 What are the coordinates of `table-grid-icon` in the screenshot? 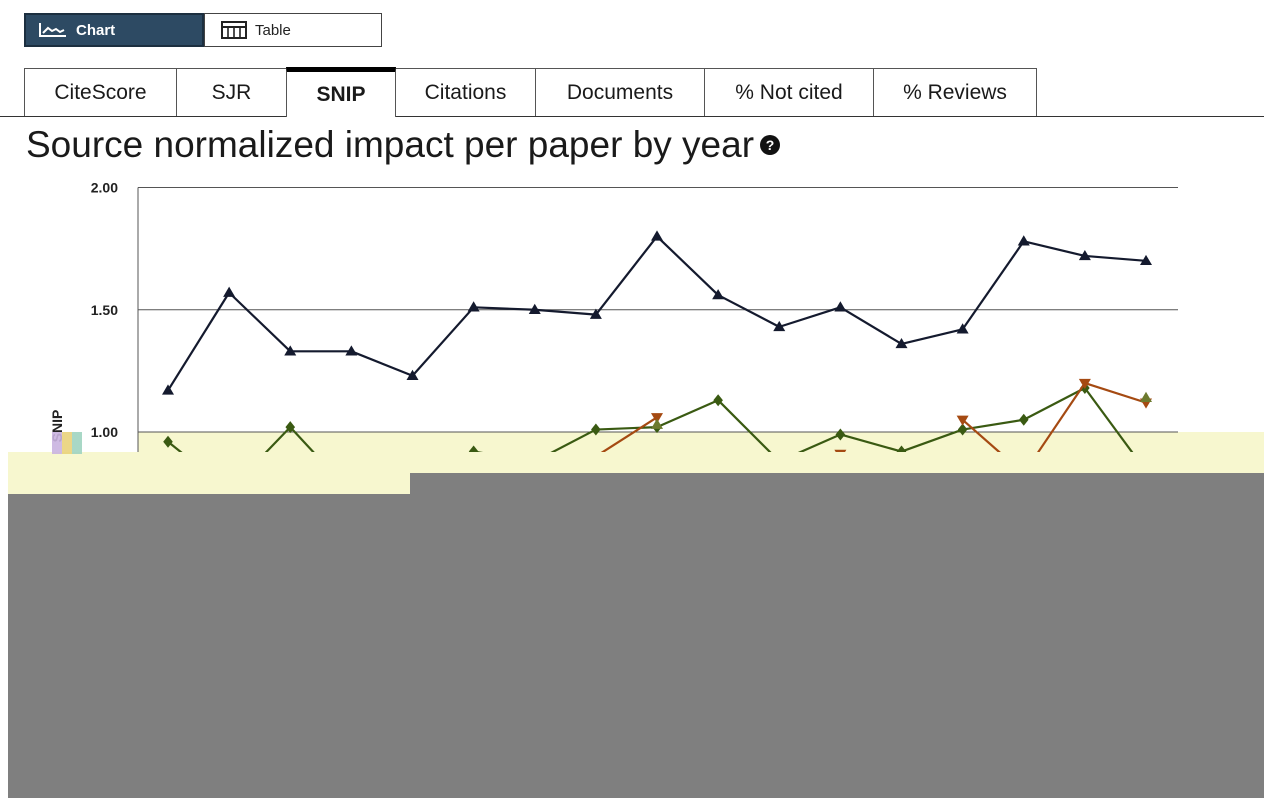 It's located at (234, 30).